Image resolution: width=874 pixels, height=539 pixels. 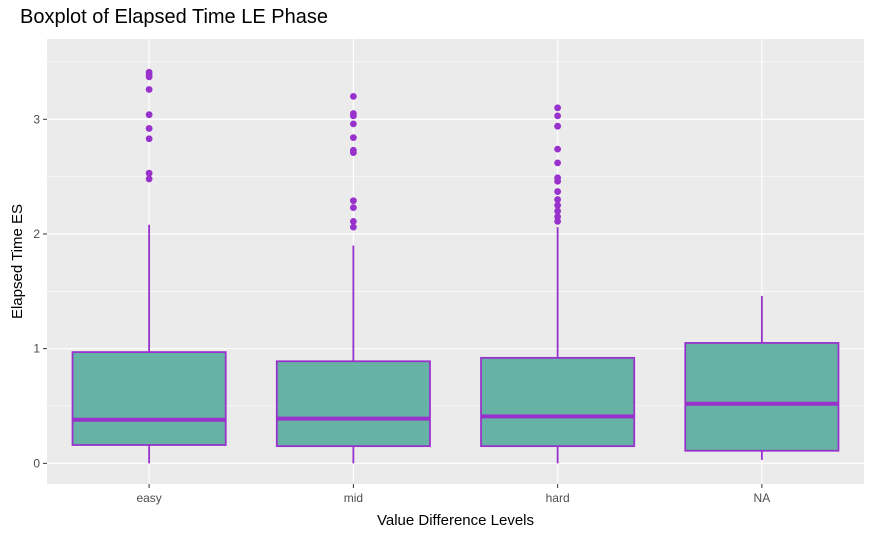 I want to click on box-easy, so click(x=149, y=266).